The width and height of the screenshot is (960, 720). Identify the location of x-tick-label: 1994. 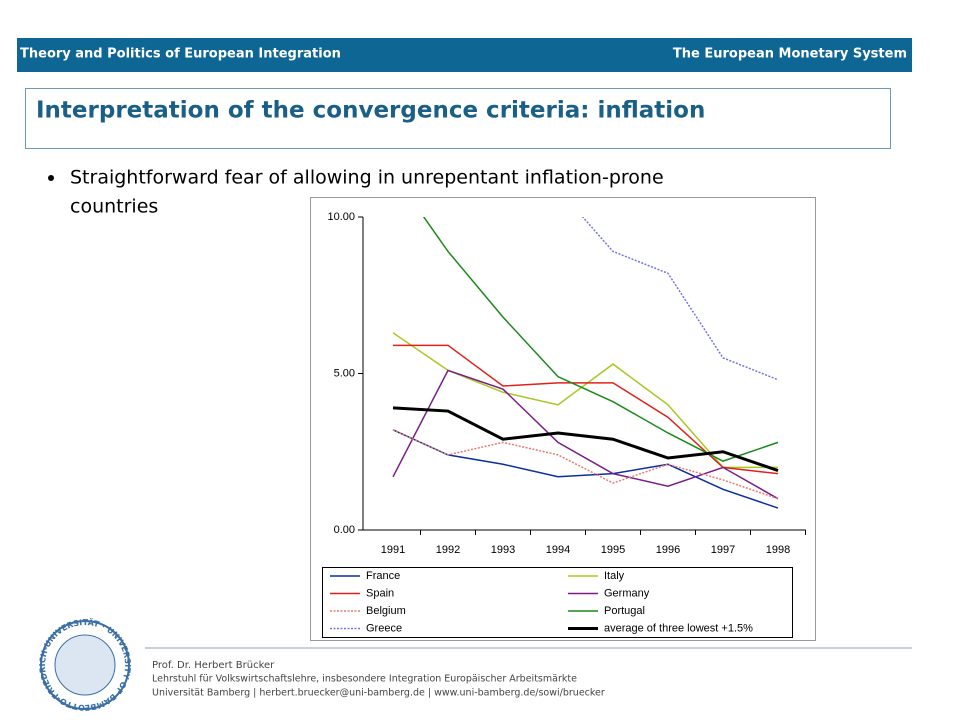
(558, 550).